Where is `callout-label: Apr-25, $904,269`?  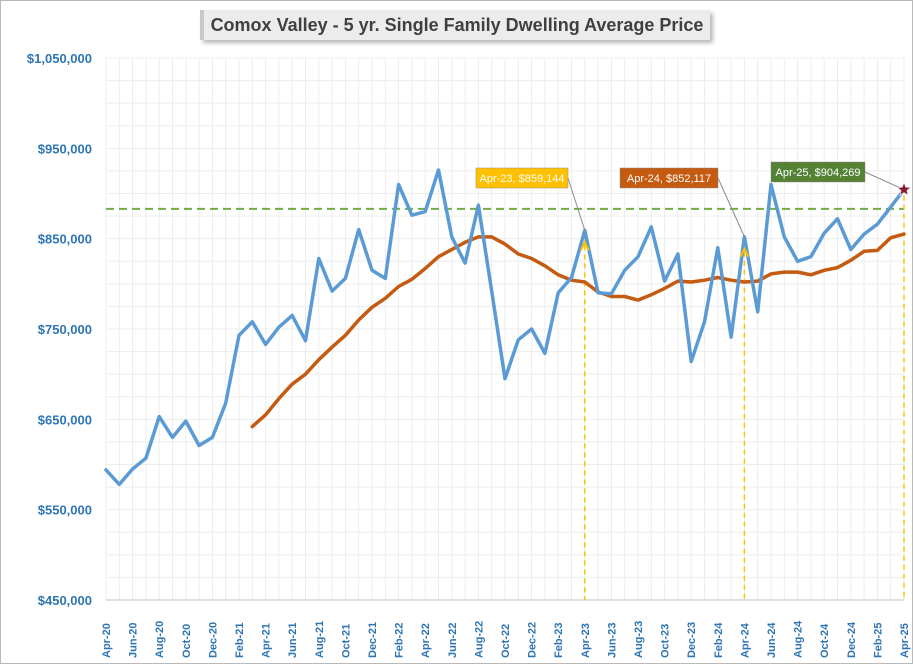 callout-label: Apr-25, $904,269 is located at coordinates (817, 173).